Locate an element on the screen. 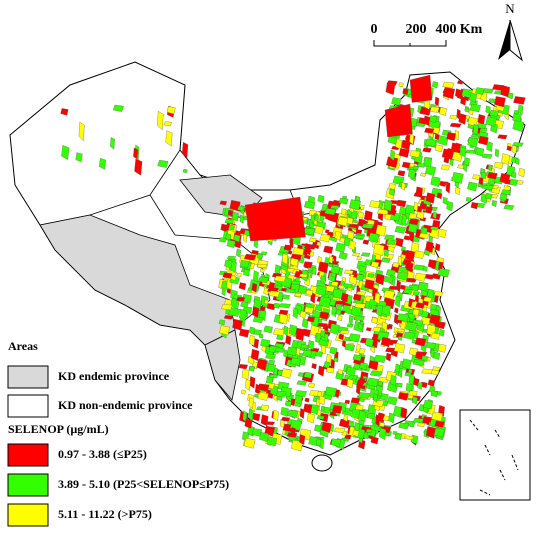  legend-label: KD non-endemic province is located at coordinates (125, 405).